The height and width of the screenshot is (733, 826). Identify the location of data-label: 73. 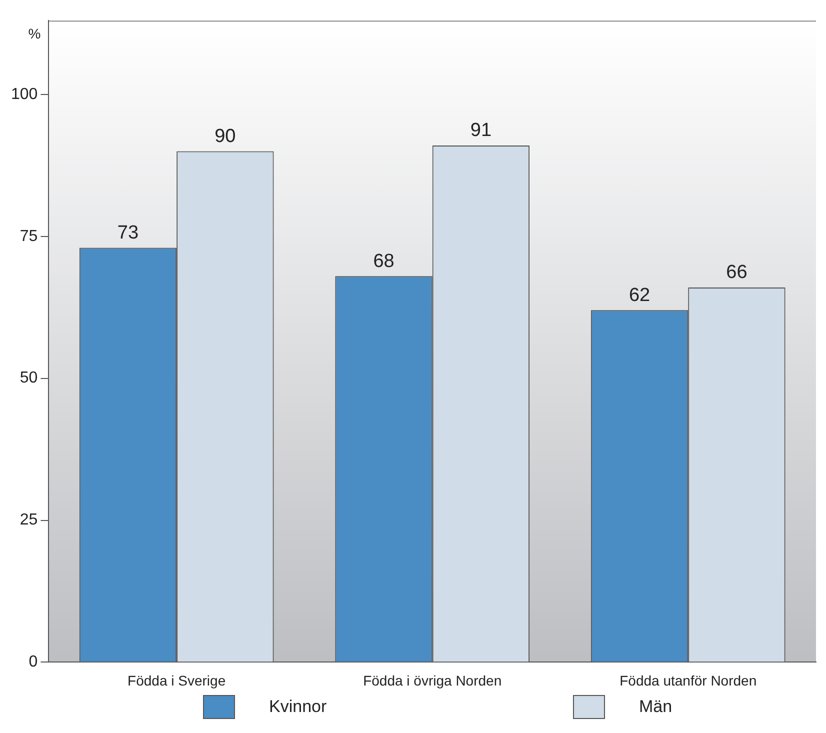
(128, 233).